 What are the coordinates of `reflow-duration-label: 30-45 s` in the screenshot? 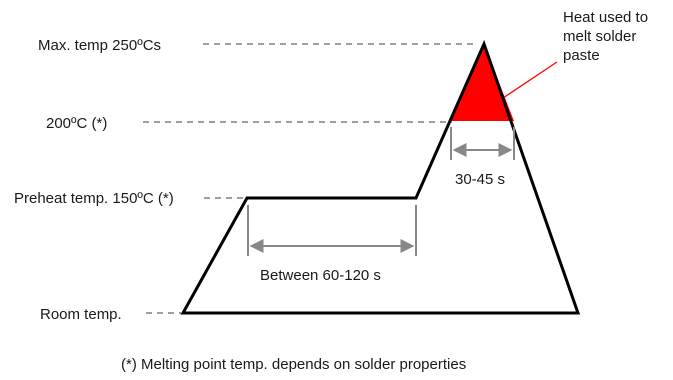 It's located at (480, 179).